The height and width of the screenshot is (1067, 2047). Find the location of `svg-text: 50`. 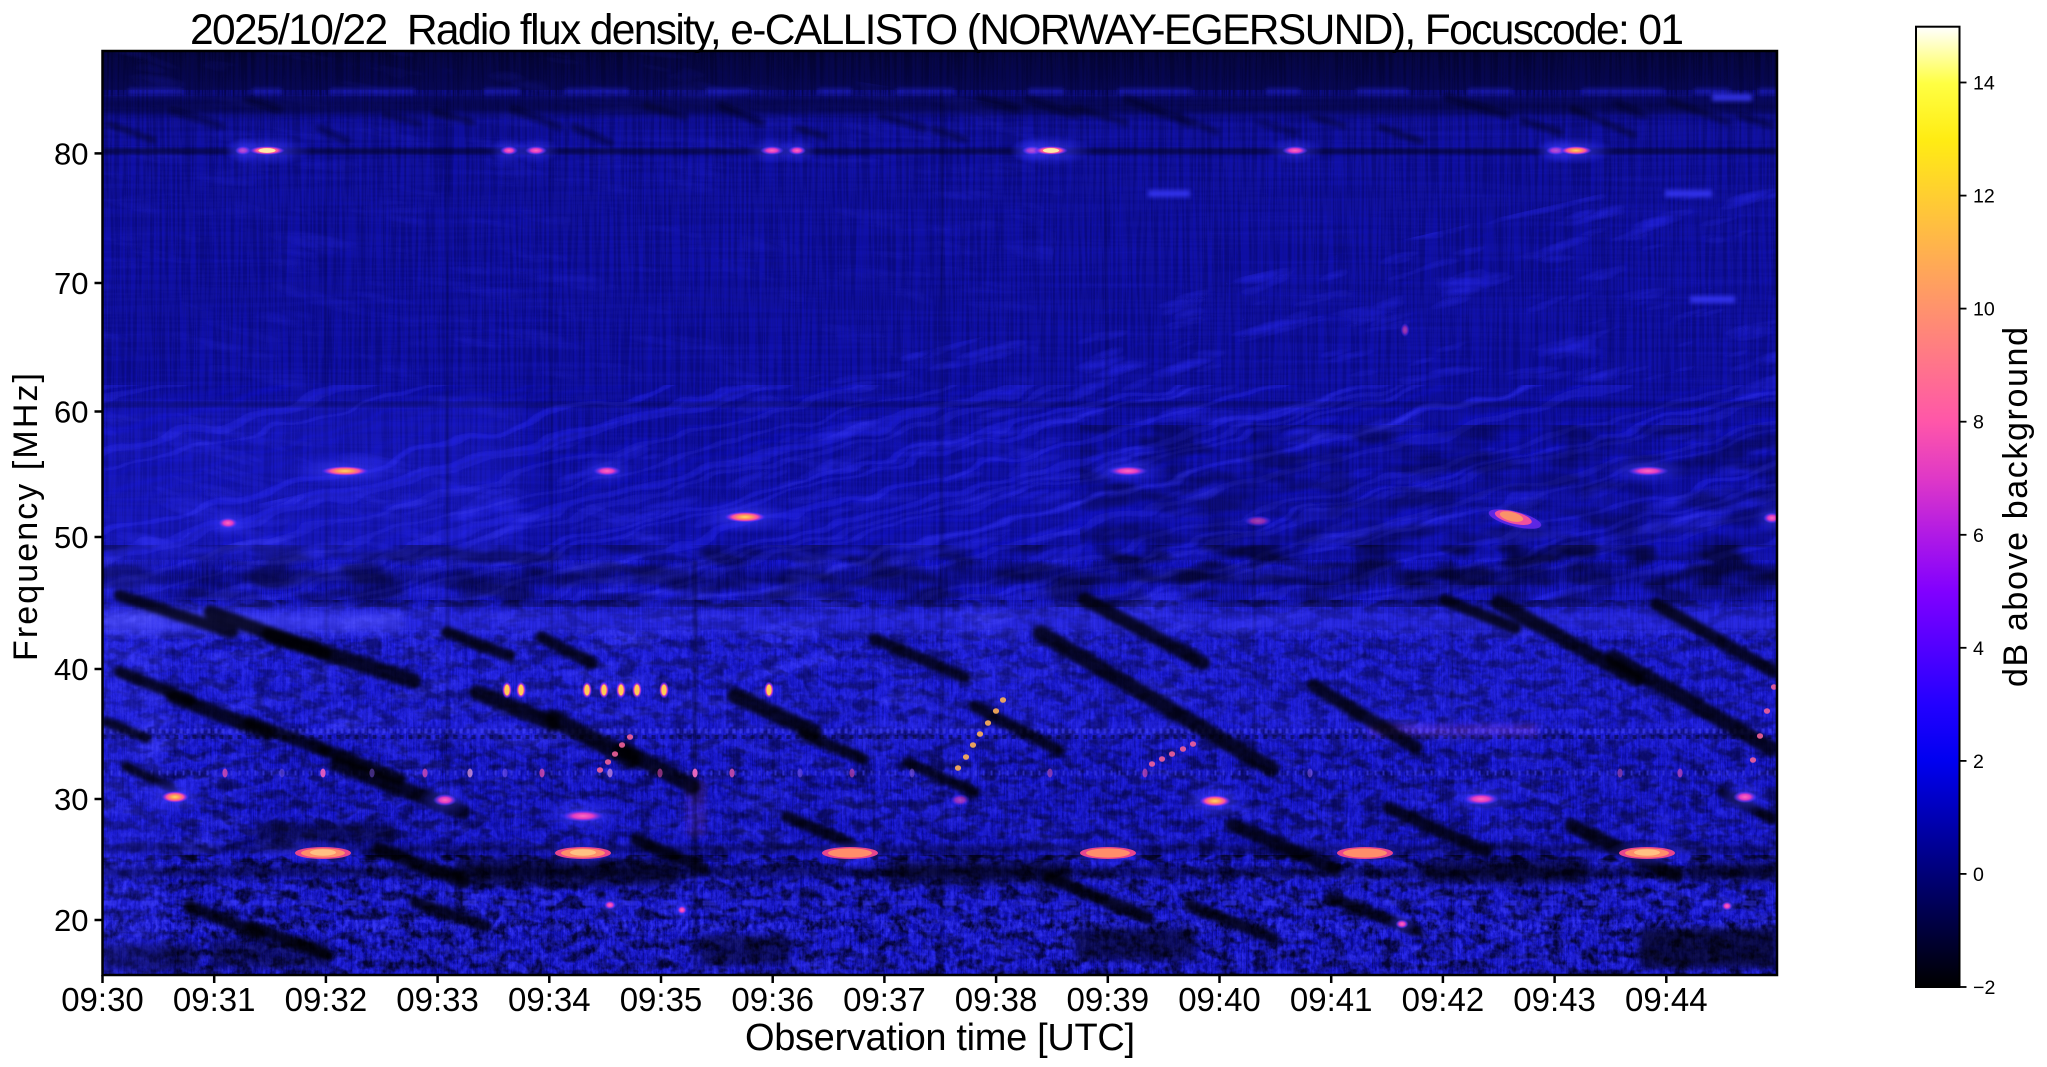

svg-text: 50 is located at coordinates (71, 537).